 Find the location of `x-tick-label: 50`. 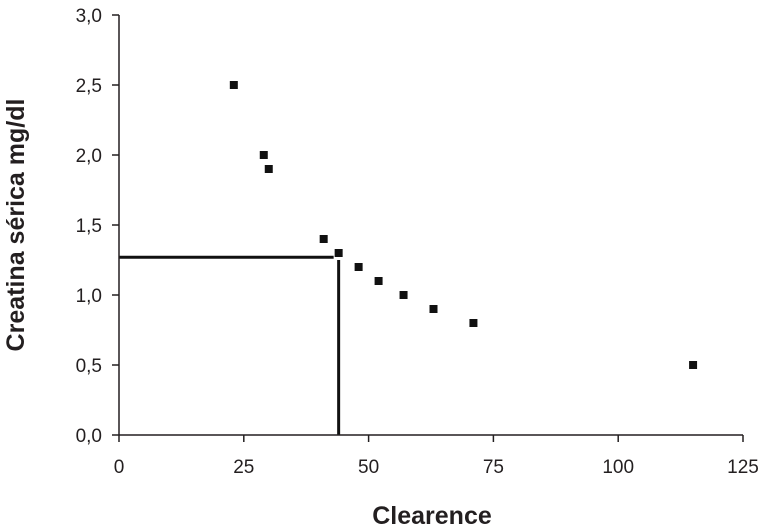

x-tick-label: 50 is located at coordinates (368, 467).